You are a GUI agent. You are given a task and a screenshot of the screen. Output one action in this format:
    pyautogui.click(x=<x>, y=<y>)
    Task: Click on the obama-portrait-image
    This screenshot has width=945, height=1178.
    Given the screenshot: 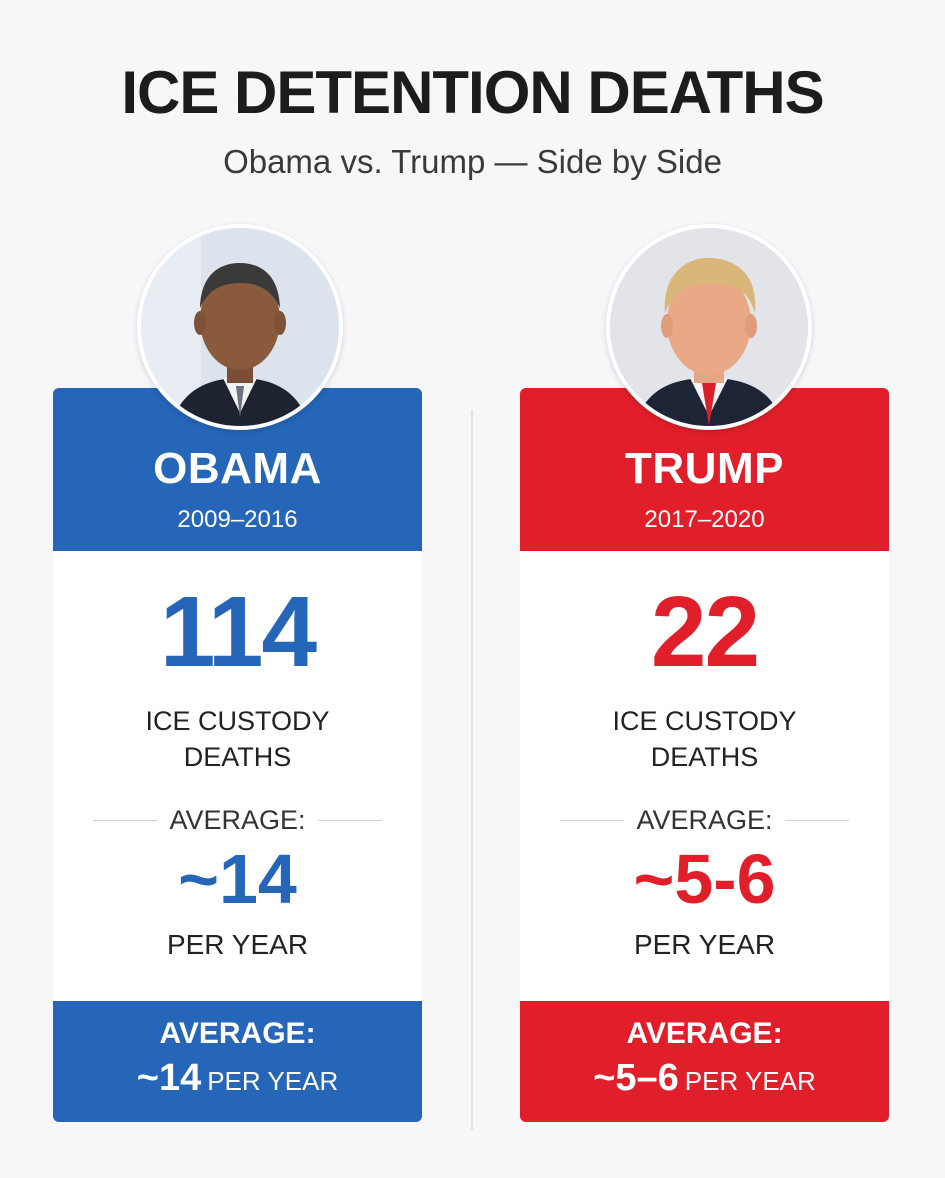 What is the action you would take?
    pyautogui.click(x=240, y=327)
    